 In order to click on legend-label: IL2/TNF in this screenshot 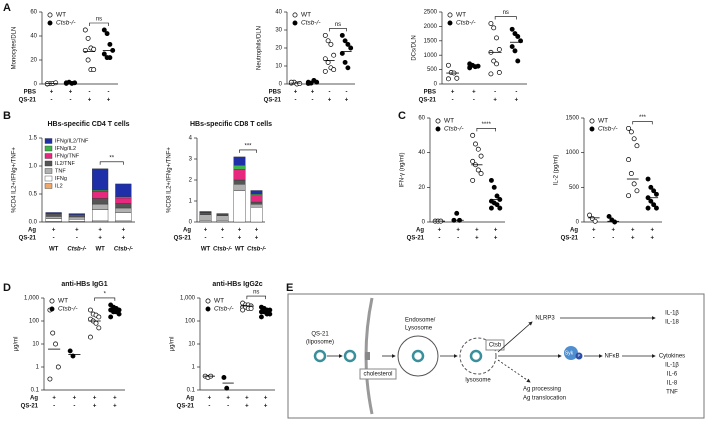, I will do `click(65, 164)`.